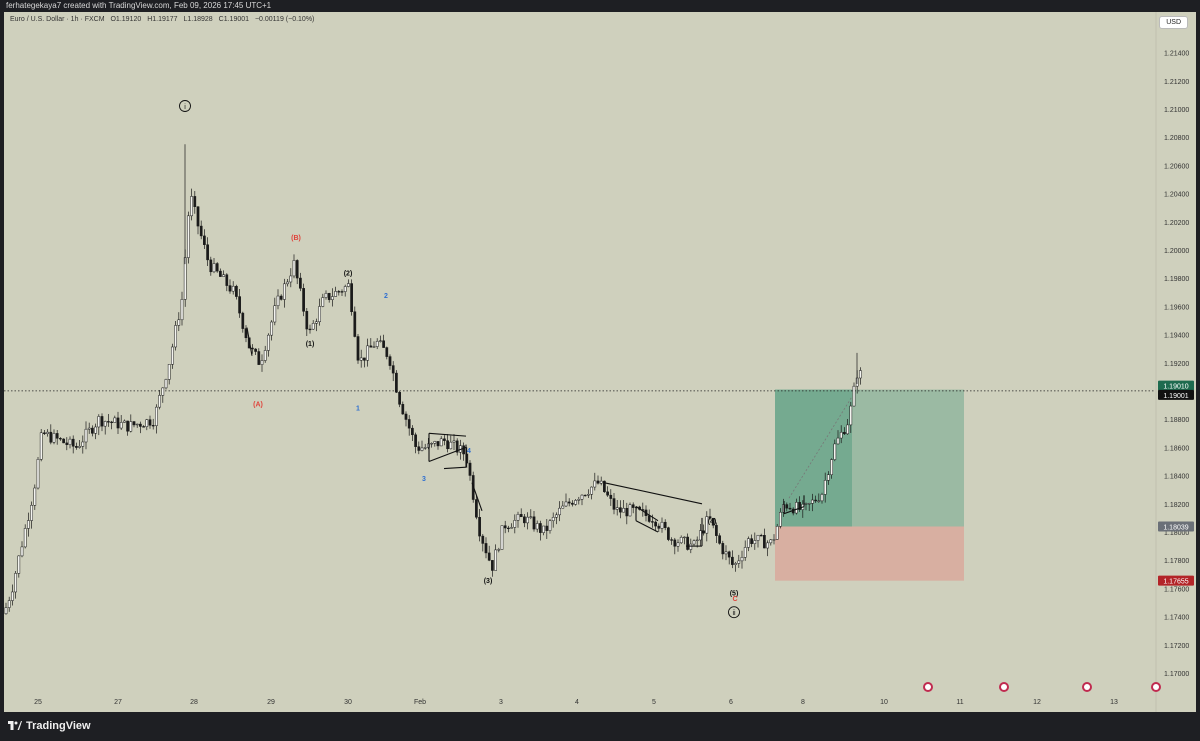  Describe the element at coordinates (1176, 420) in the screenshot. I see `price-tick-label: 1.18800` at that location.